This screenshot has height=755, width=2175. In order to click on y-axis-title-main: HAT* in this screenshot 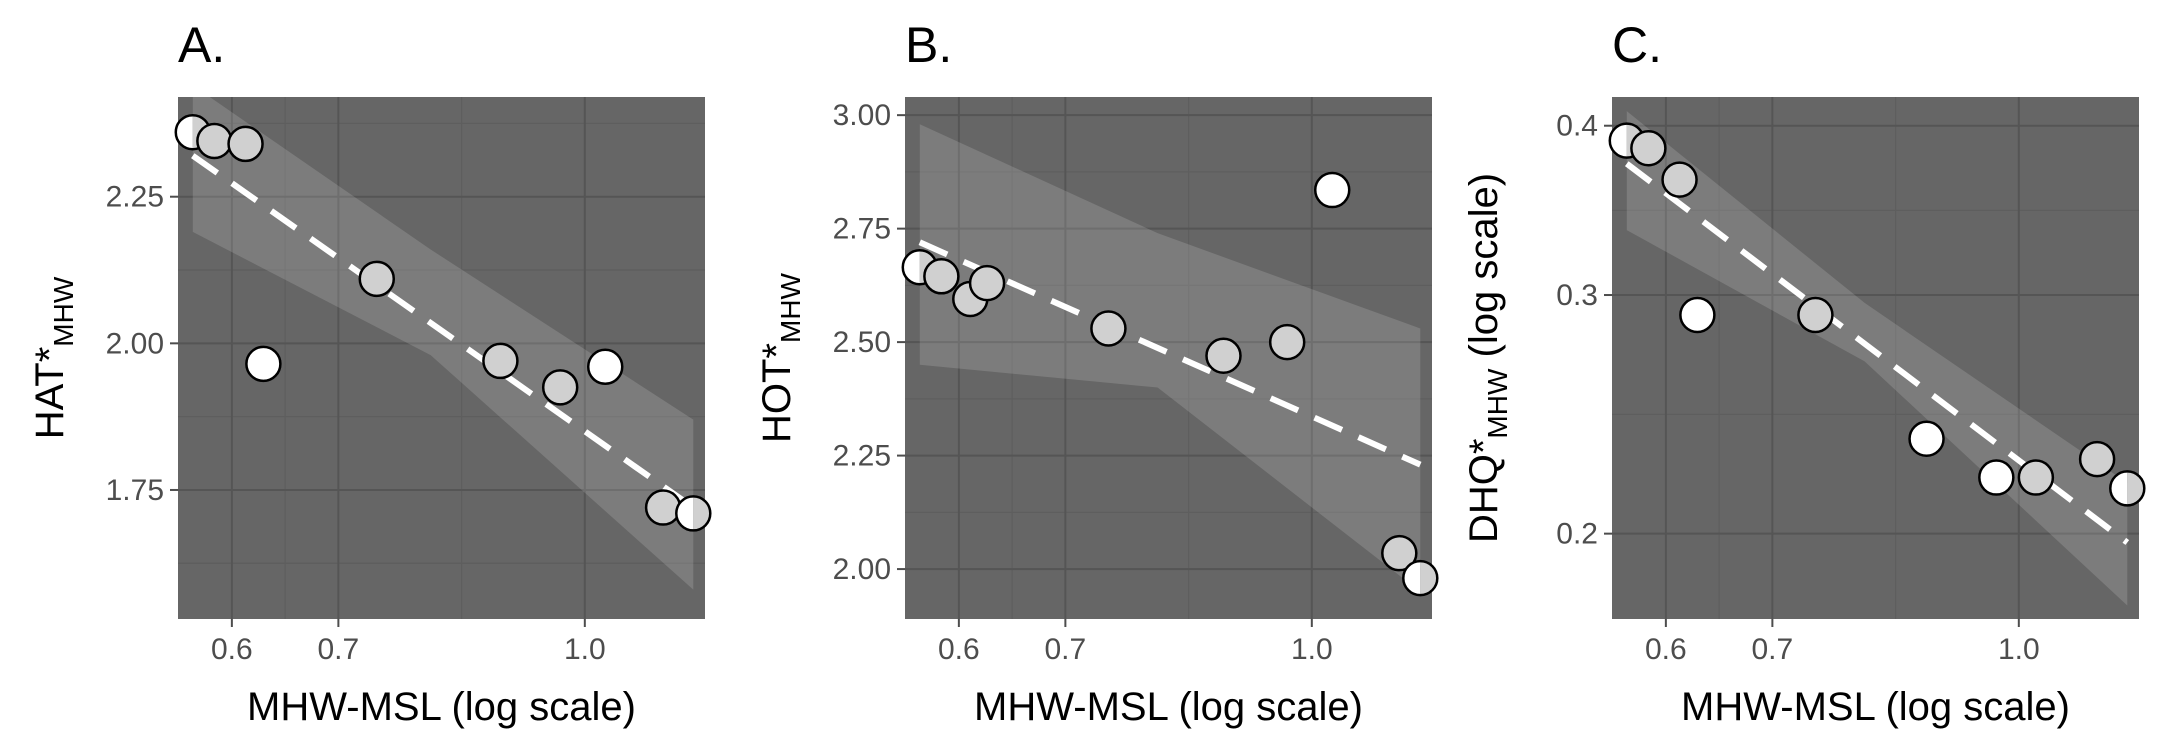, I will do `click(50, 393)`.